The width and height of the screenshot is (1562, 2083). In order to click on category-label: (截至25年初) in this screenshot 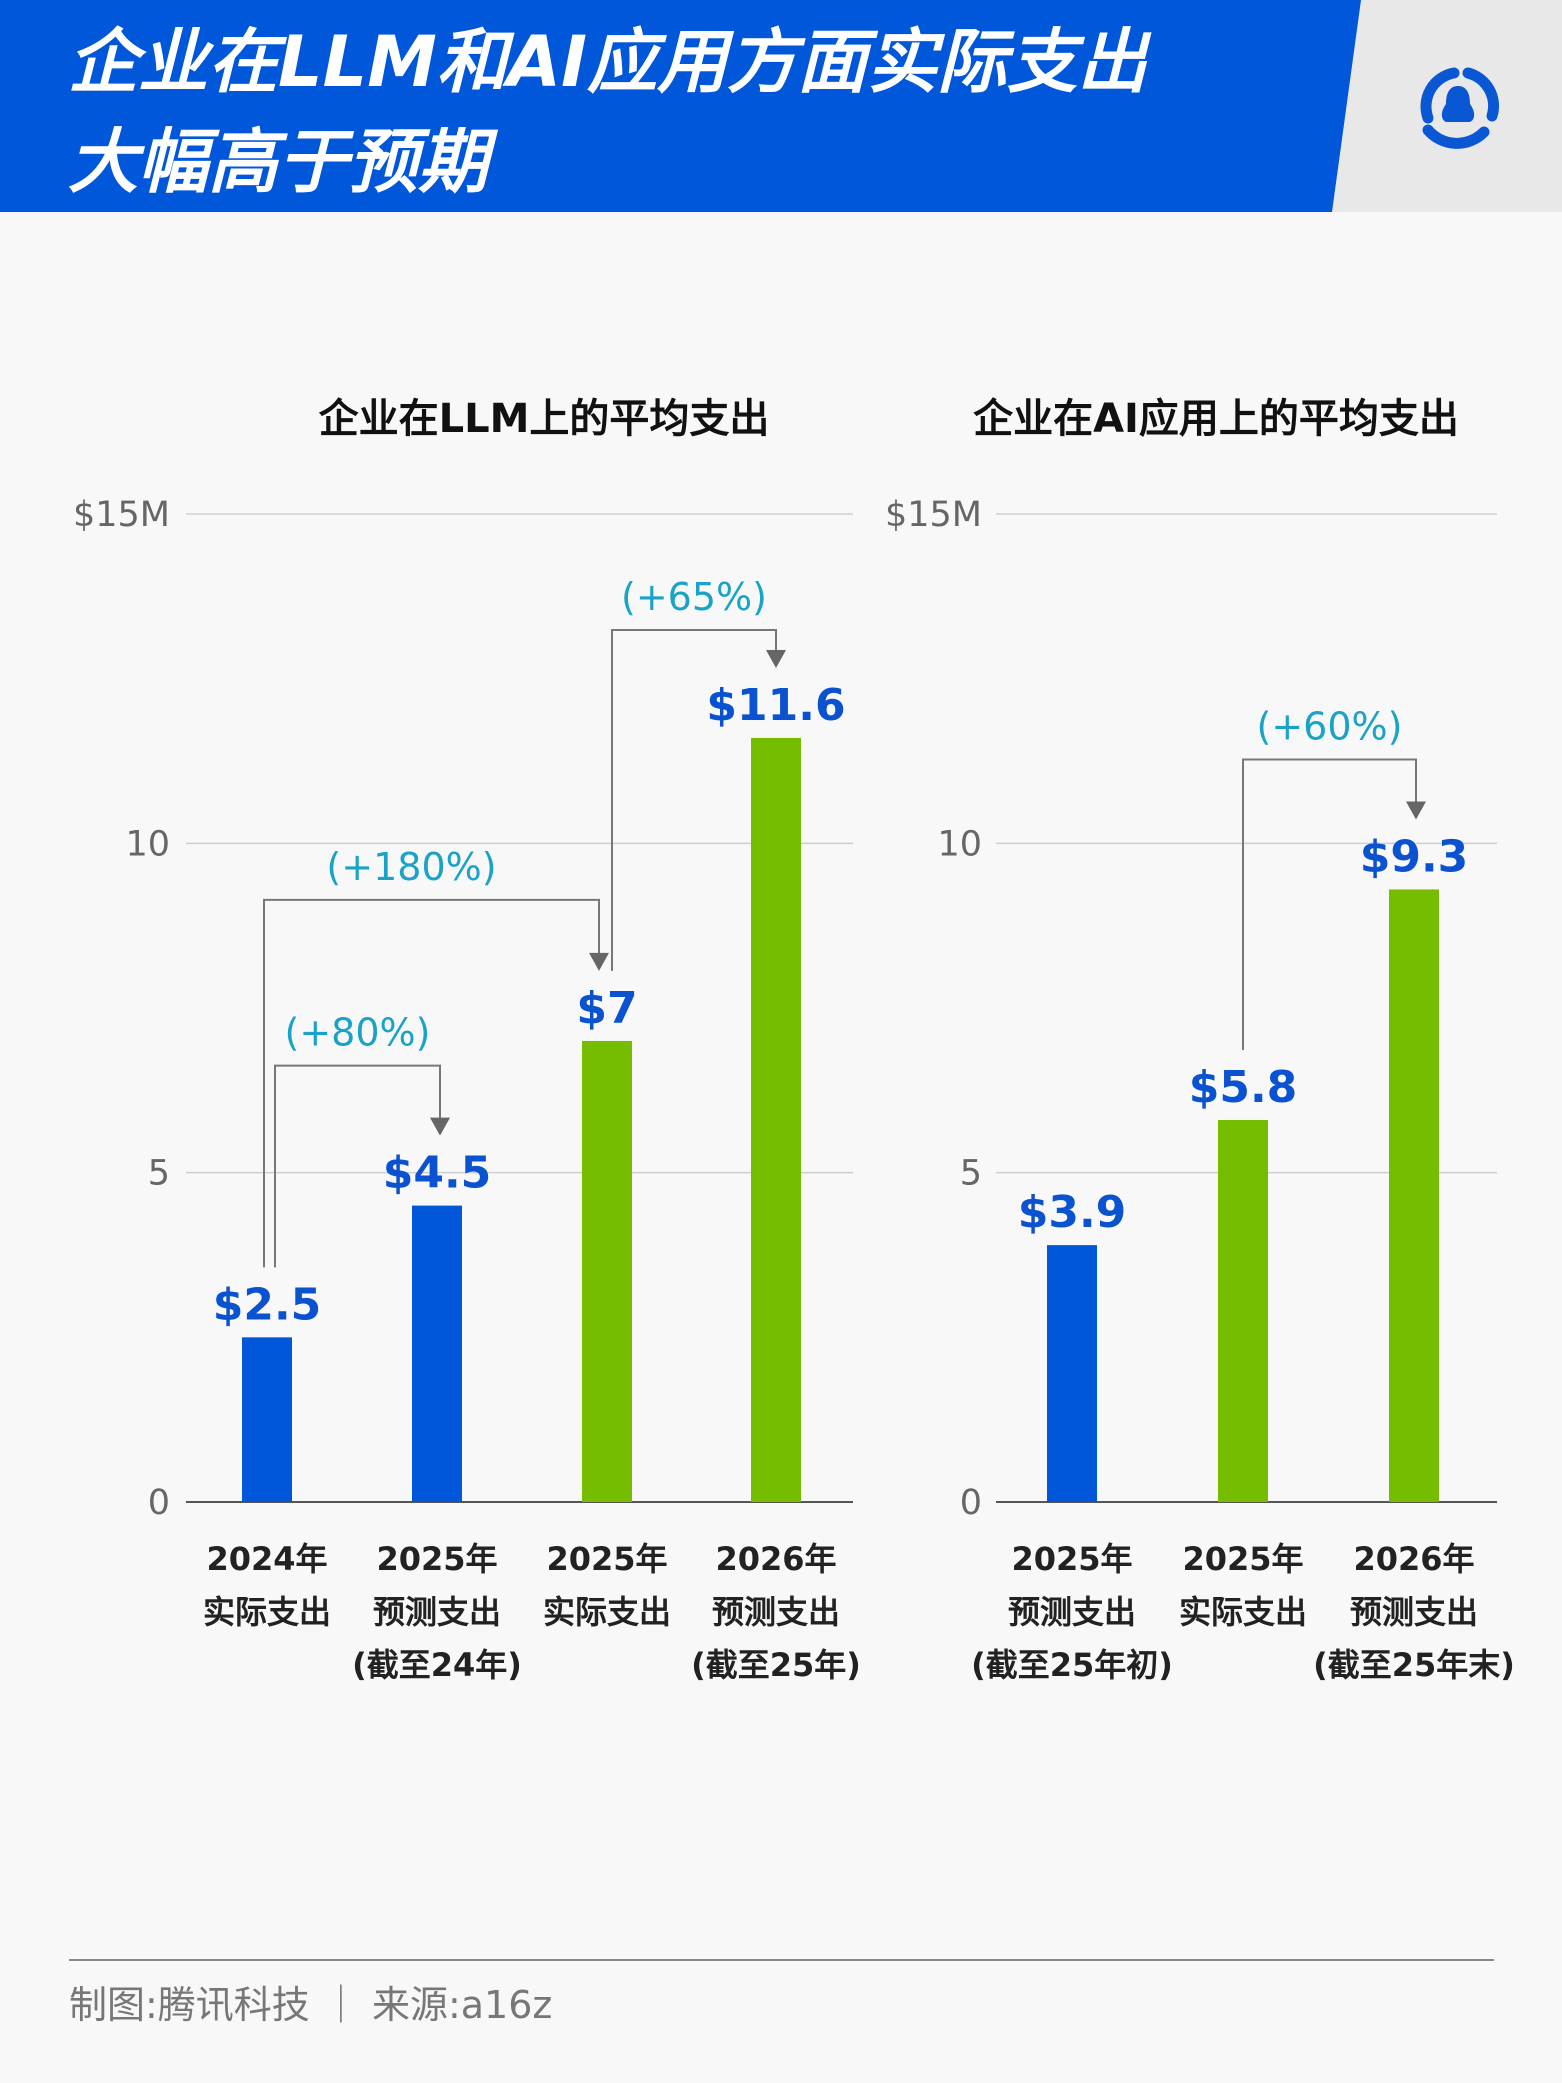, I will do `click(1072, 1665)`.